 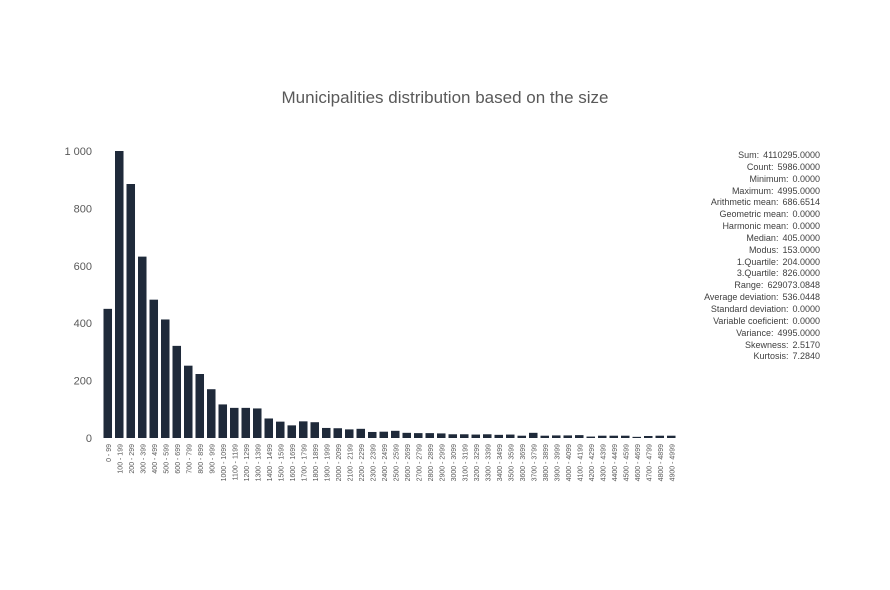 What do you see at coordinates (801, 261) in the screenshot?
I see `stat-value: 204.0000` at bounding box center [801, 261].